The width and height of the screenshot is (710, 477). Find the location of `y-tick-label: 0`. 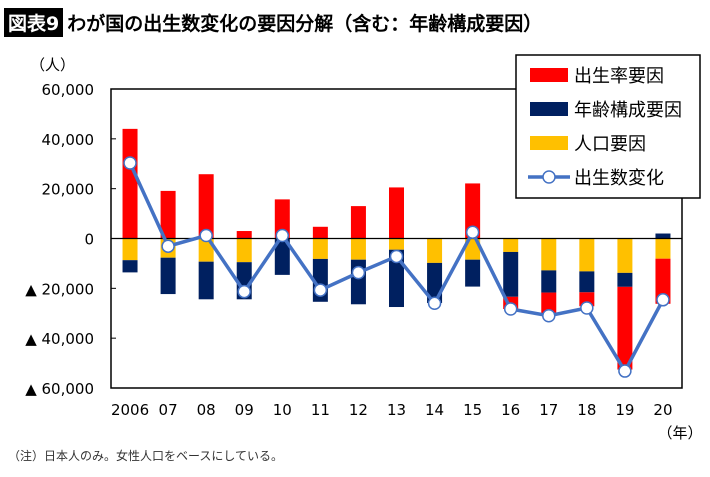

y-tick-label: 0 is located at coordinates (89, 240).